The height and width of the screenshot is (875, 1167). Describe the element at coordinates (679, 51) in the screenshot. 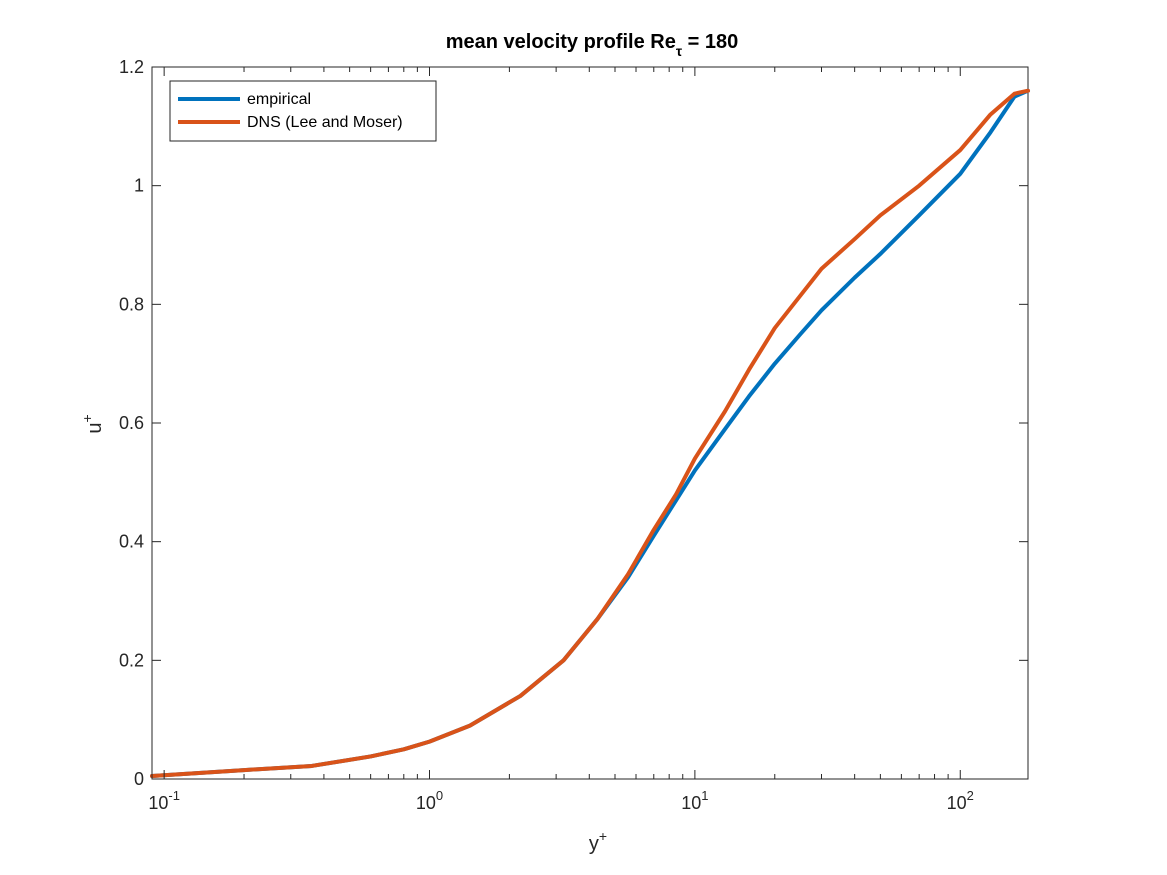

I see `title-subscript: τ` at that location.